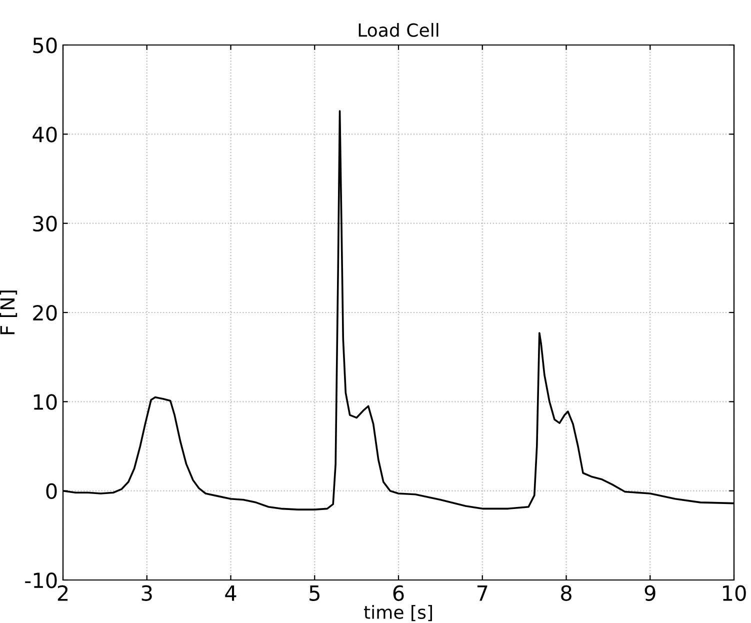 The width and height of the screenshot is (751, 623). I want to click on x-tick-label: 8, so click(566, 593).